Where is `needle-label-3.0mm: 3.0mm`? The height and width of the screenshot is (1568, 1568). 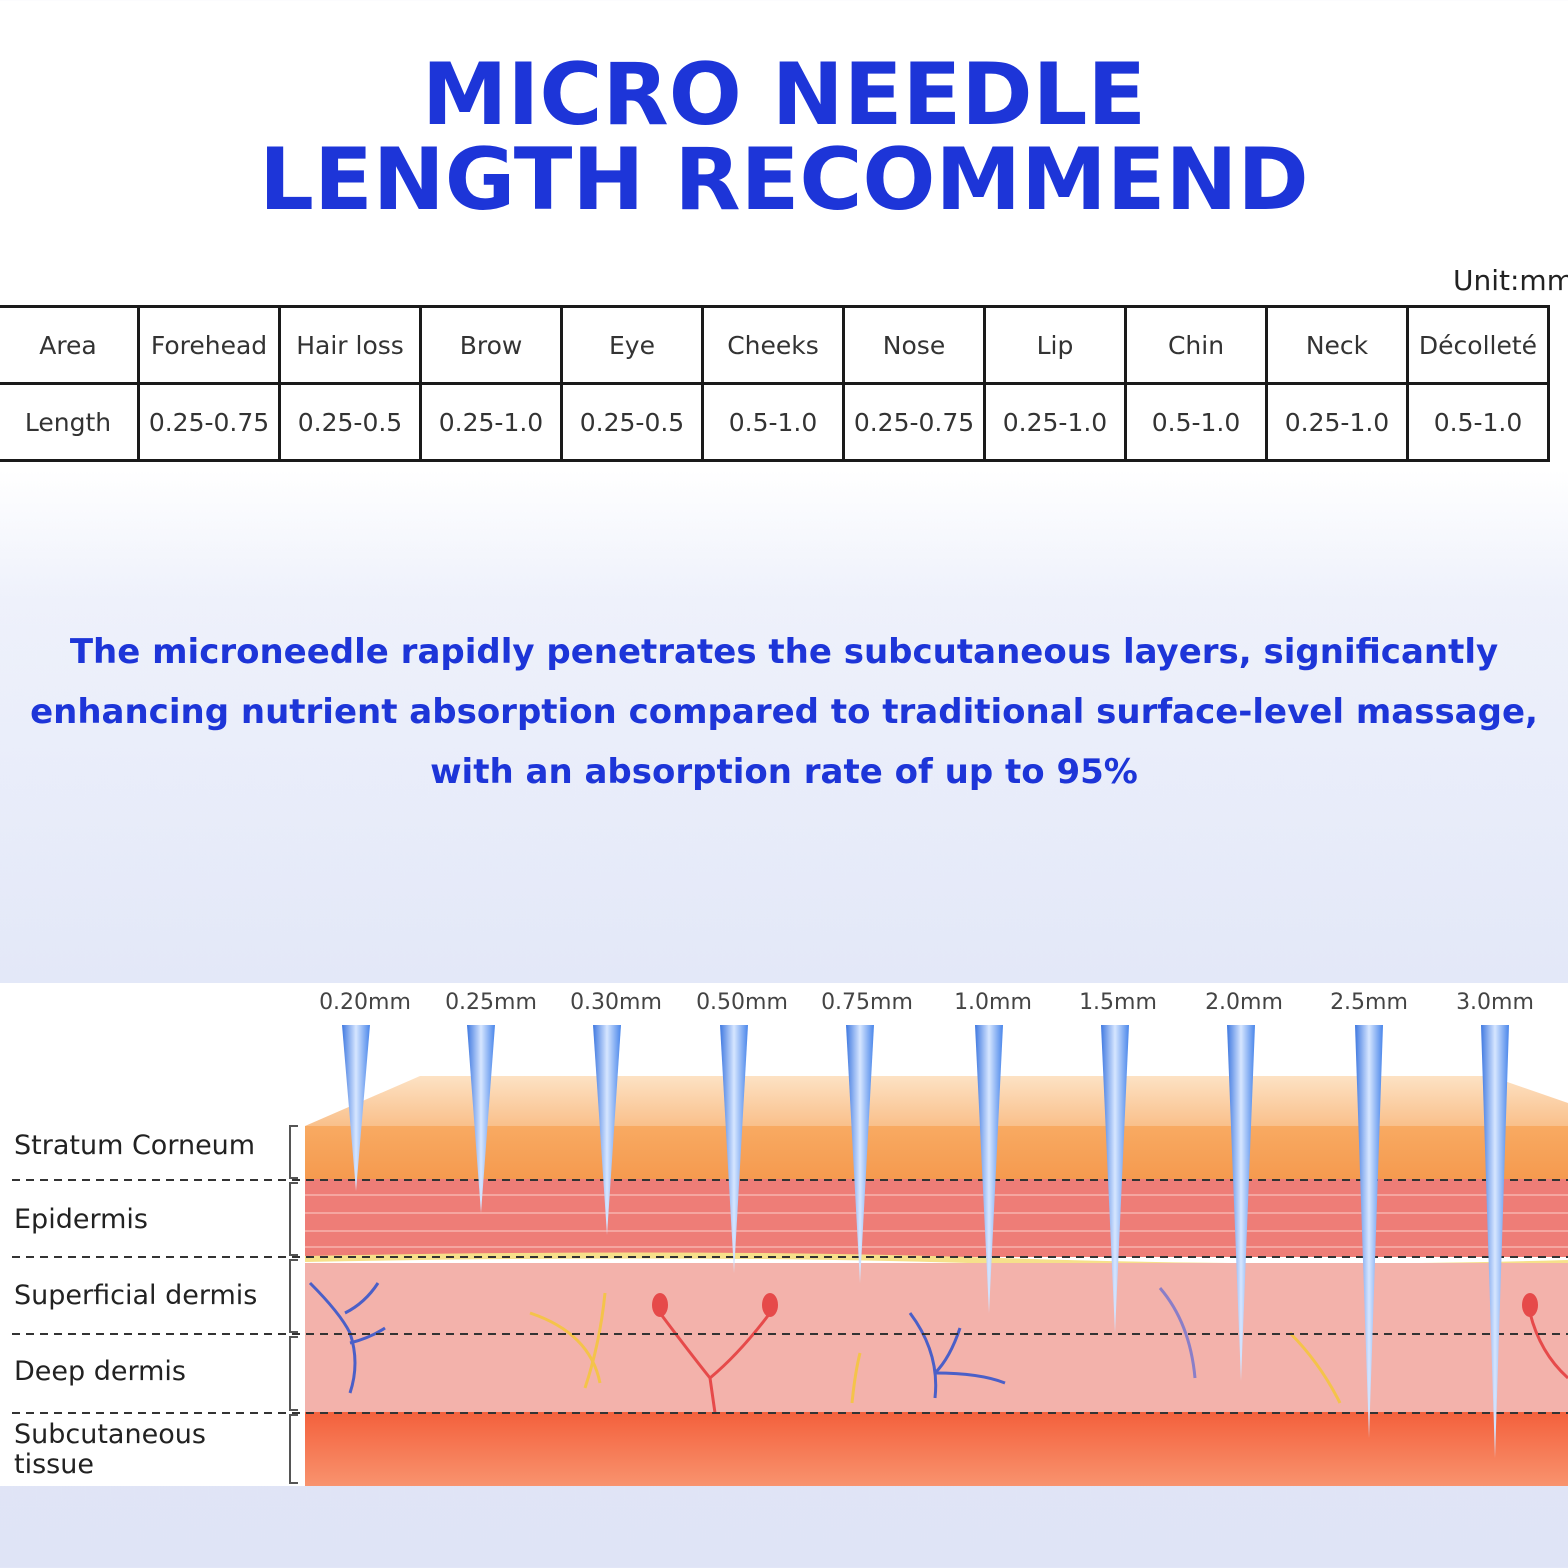 needle-label-3.0mm: 3.0mm is located at coordinates (1495, 1002).